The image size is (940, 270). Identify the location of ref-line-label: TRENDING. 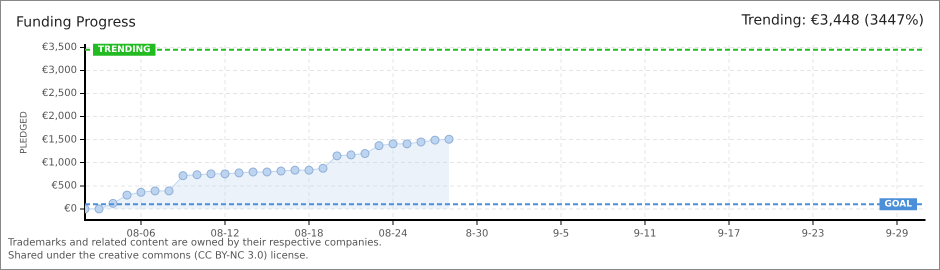
(124, 50).